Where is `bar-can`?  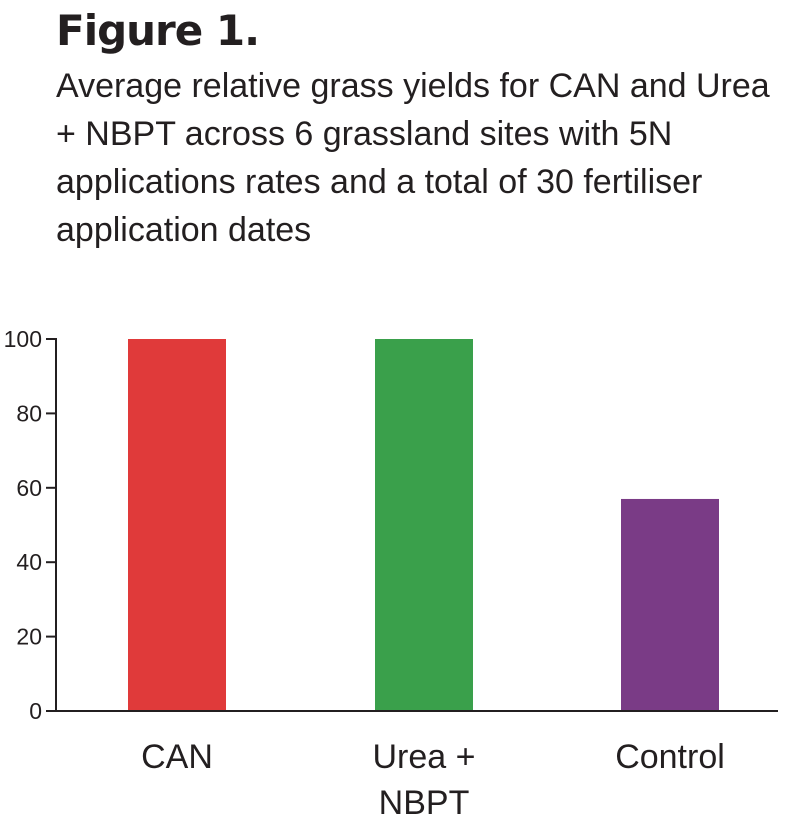 bar-can is located at coordinates (177, 525).